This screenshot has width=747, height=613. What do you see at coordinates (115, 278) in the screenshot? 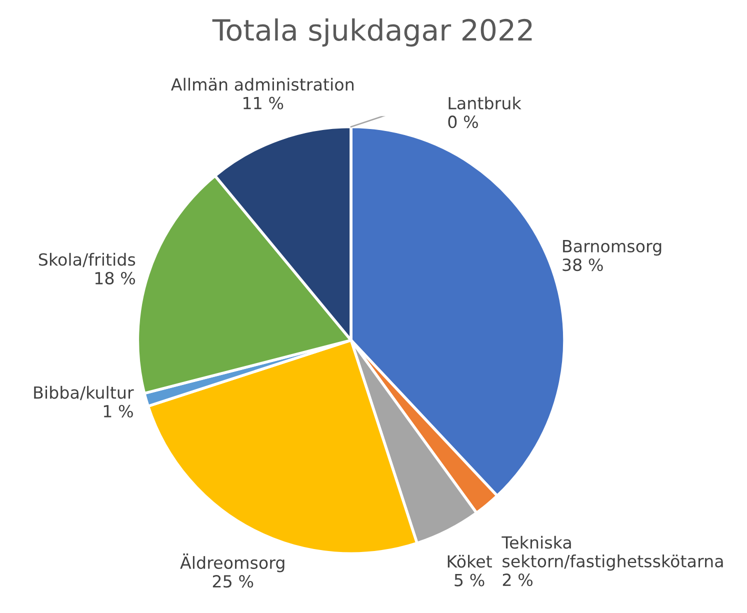
I see `data-label: 18 %` at bounding box center [115, 278].